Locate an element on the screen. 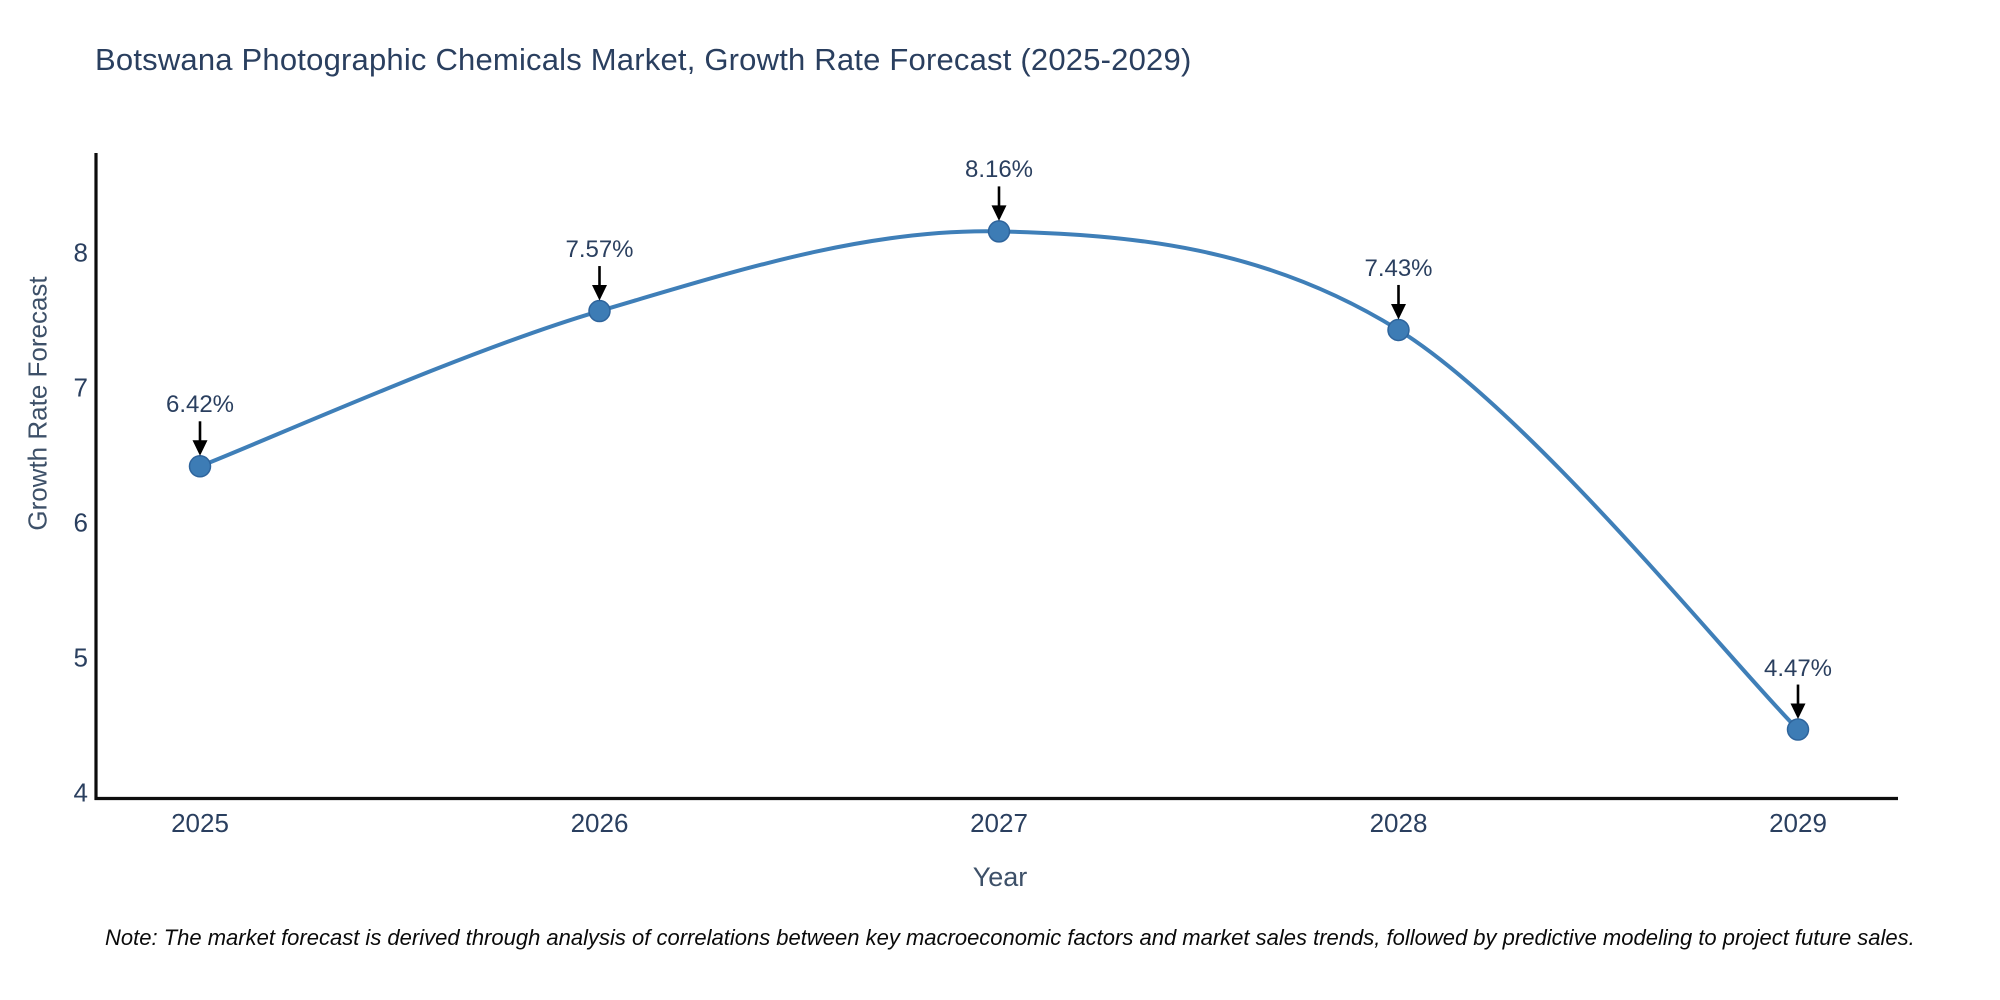  annotation-arrow-2025 is located at coordinates (200, 438).